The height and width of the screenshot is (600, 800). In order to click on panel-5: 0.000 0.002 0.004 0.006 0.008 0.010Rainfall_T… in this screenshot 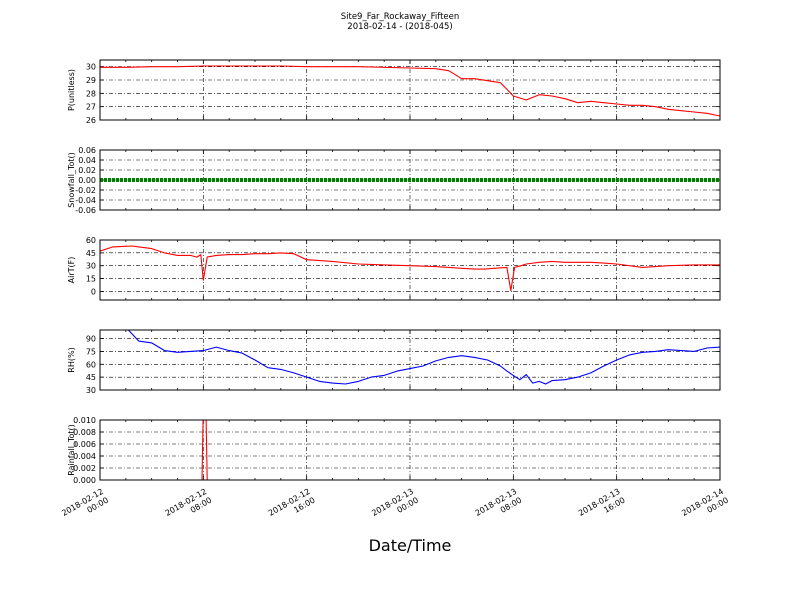, I will do `click(394, 450)`.